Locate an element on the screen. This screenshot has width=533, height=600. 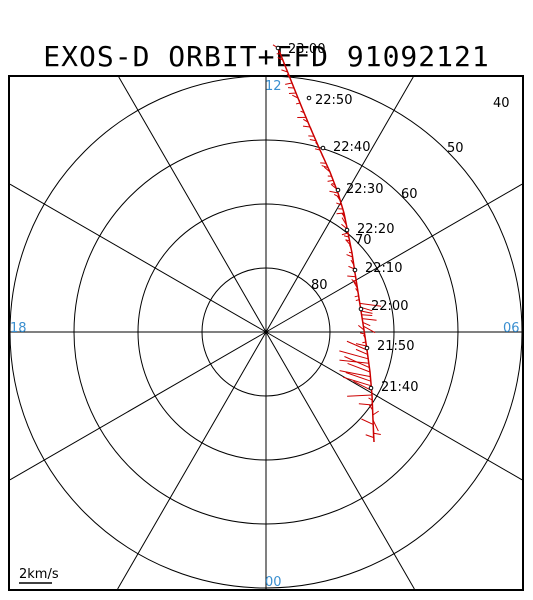
time-label-2200: 22:00 is located at coordinates (389, 306).